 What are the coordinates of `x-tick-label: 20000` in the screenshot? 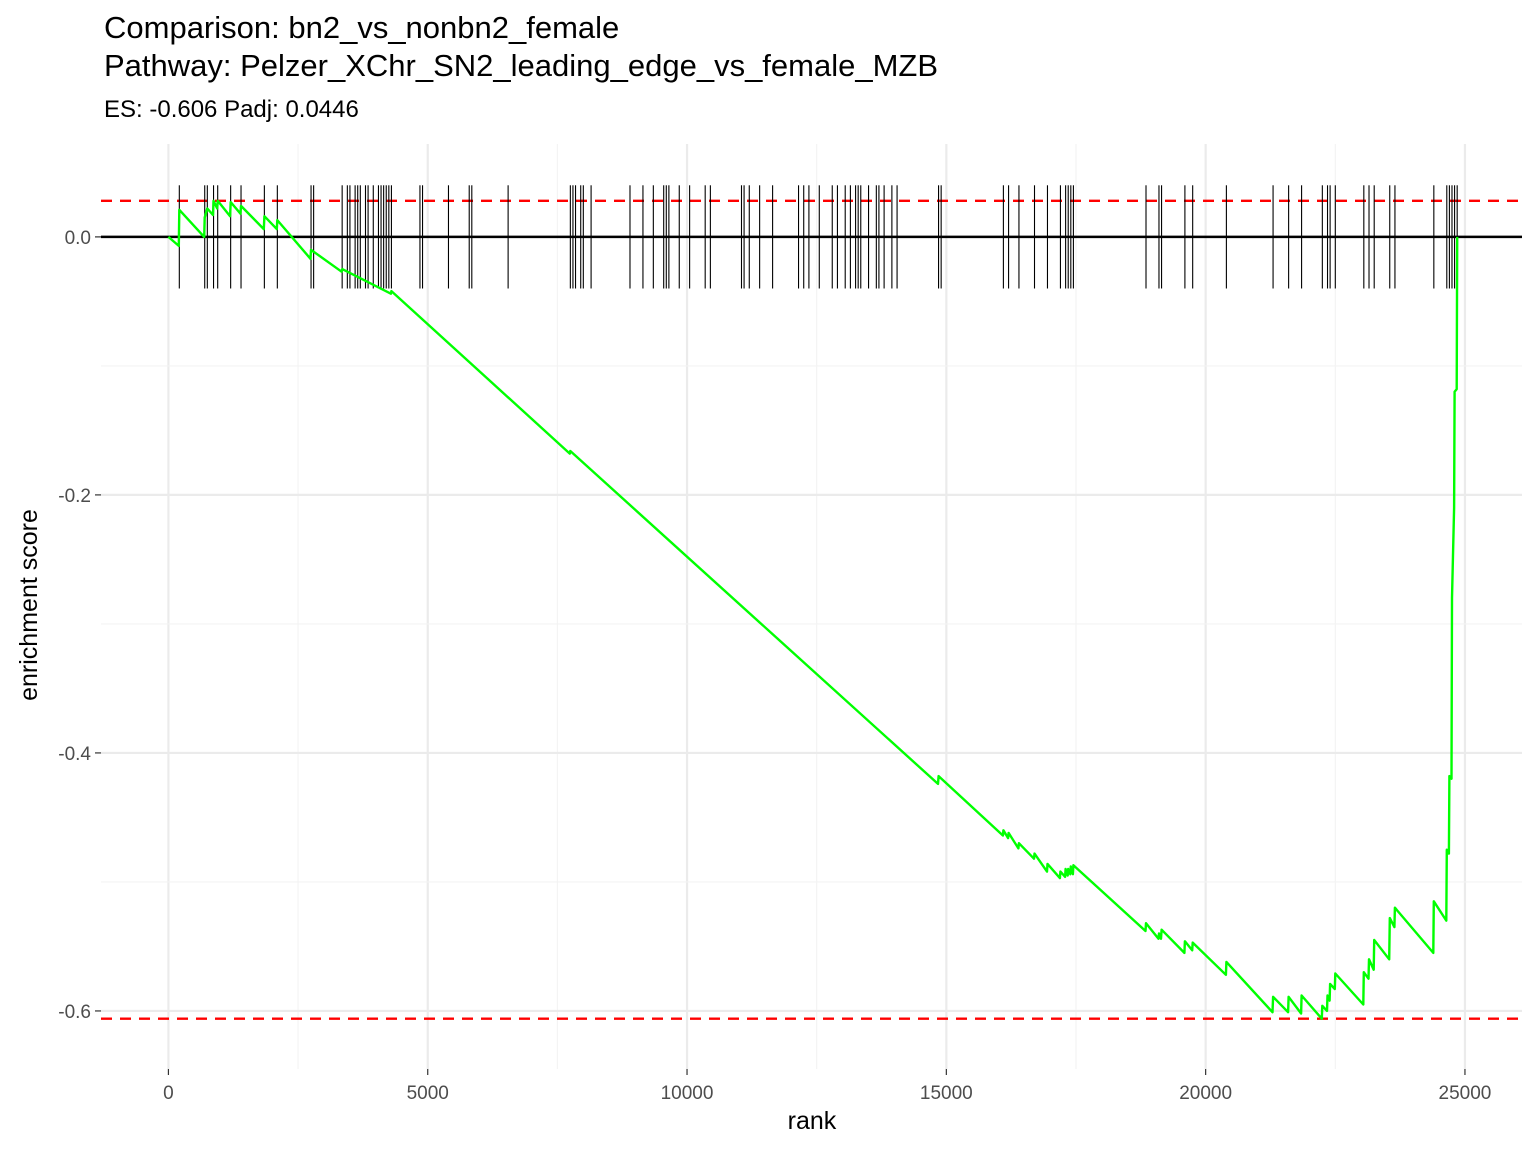 It's located at (1205, 1093).